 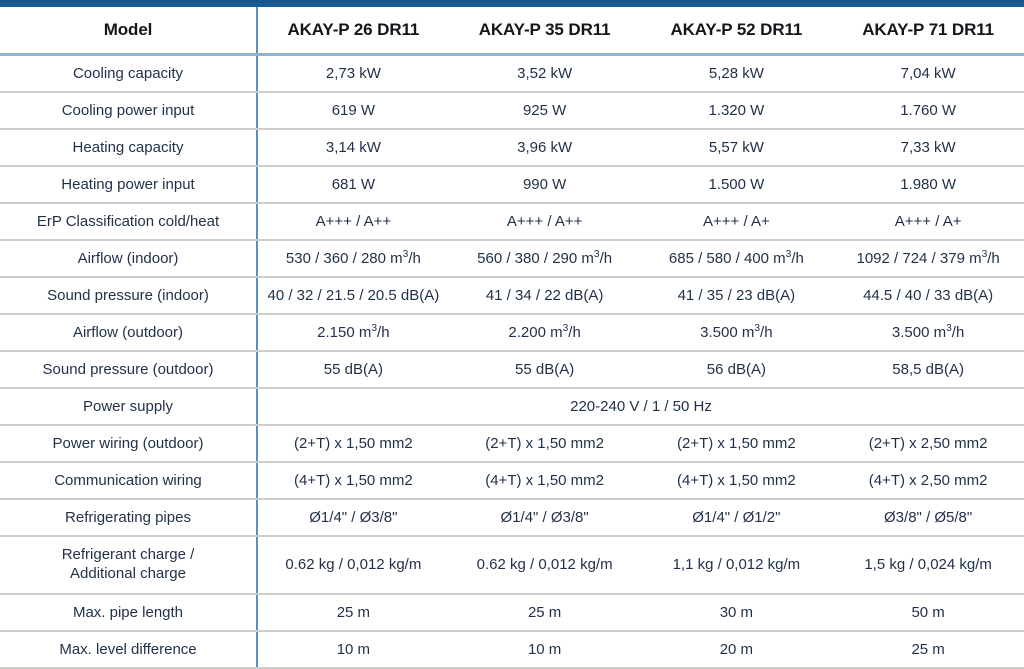 What do you see at coordinates (928, 518) in the screenshot?
I see `row-value: Ø3/8" / Ø5/8"` at bounding box center [928, 518].